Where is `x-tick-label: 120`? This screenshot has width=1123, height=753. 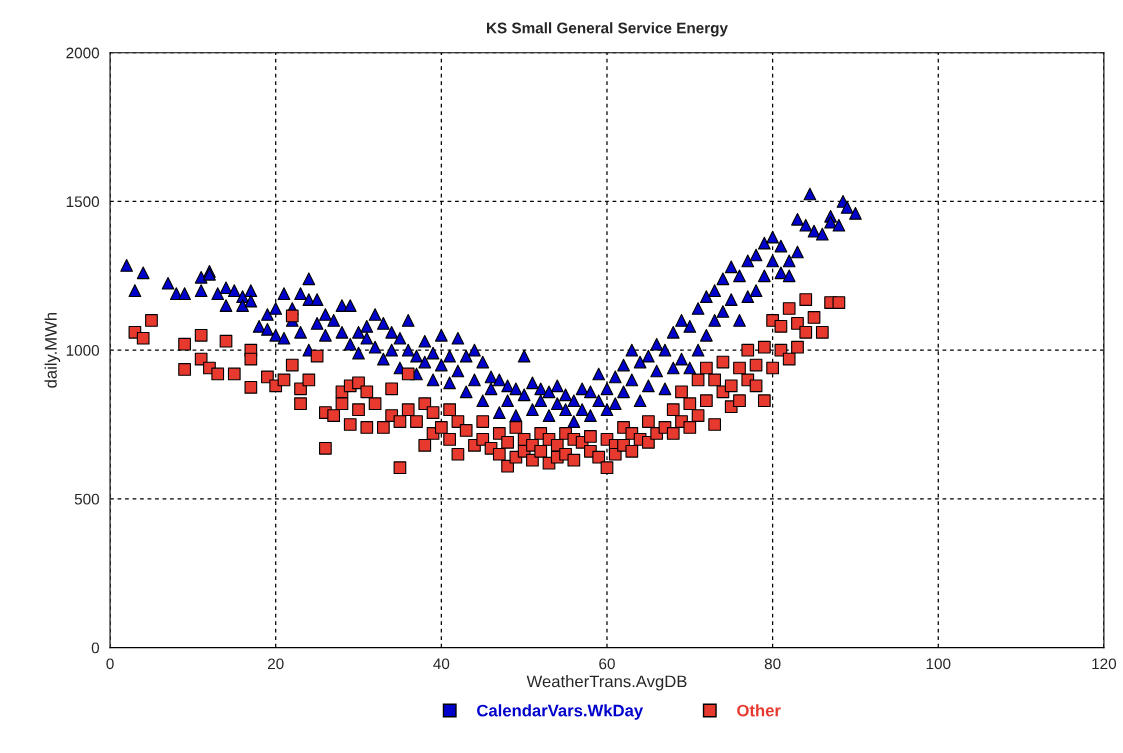 x-tick-label: 120 is located at coordinates (1104, 664).